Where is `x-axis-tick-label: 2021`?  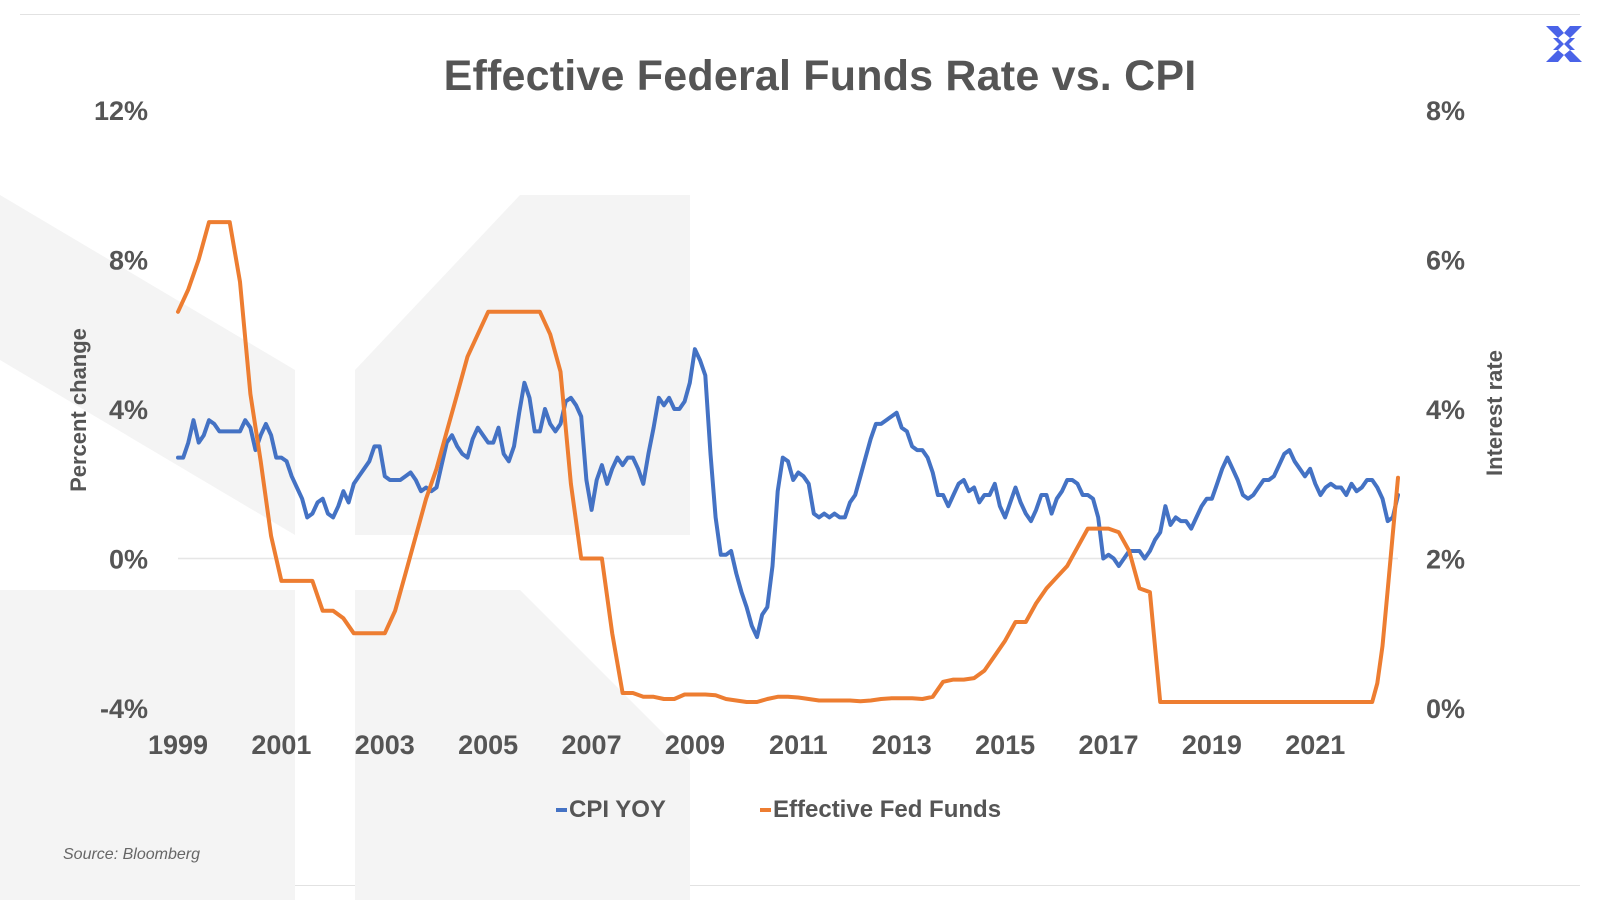 x-axis-tick-label: 2021 is located at coordinates (1315, 745).